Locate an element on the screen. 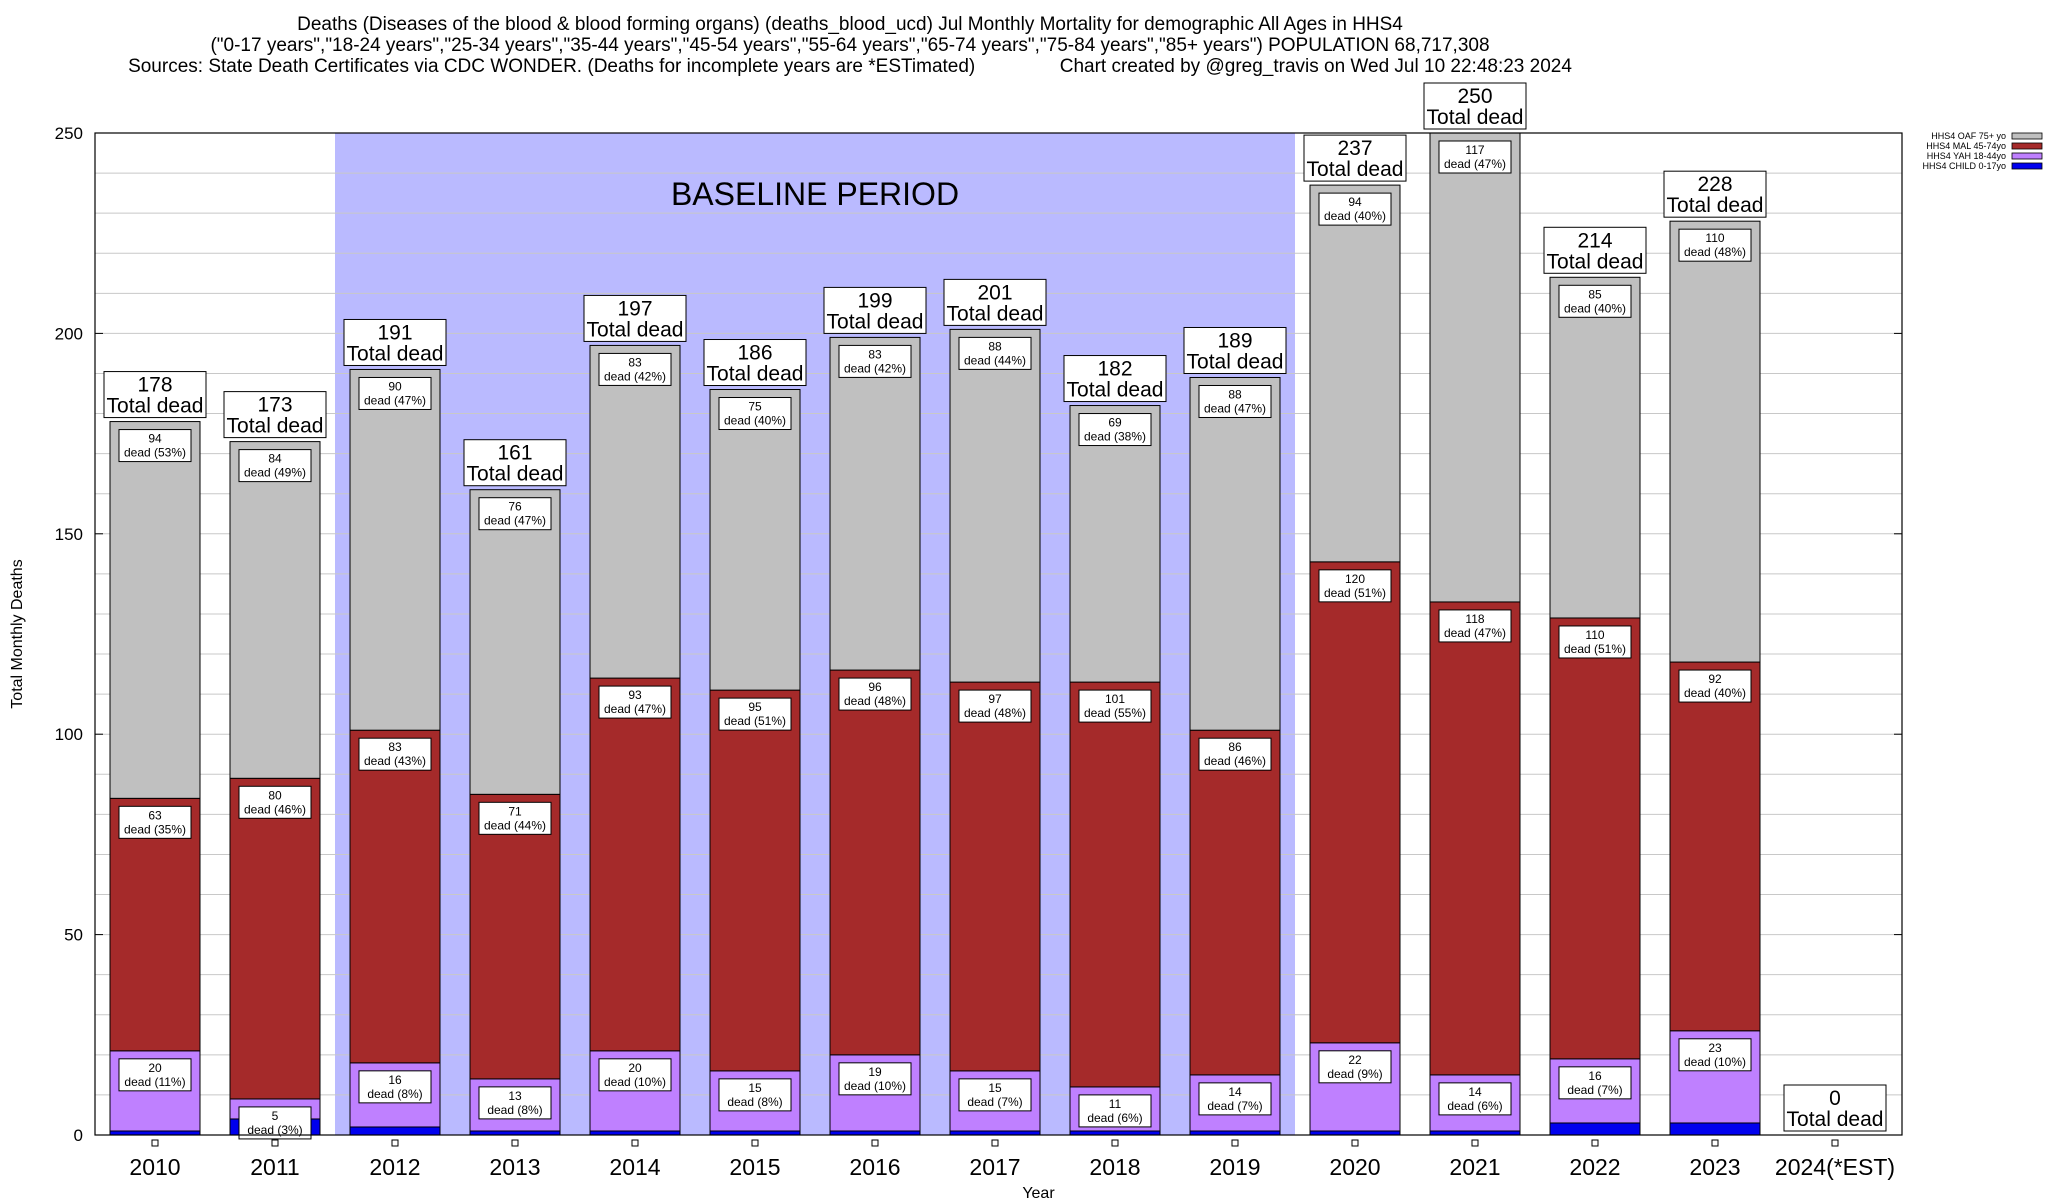  x-tick-label: 2017 is located at coordinates (994, 1167).